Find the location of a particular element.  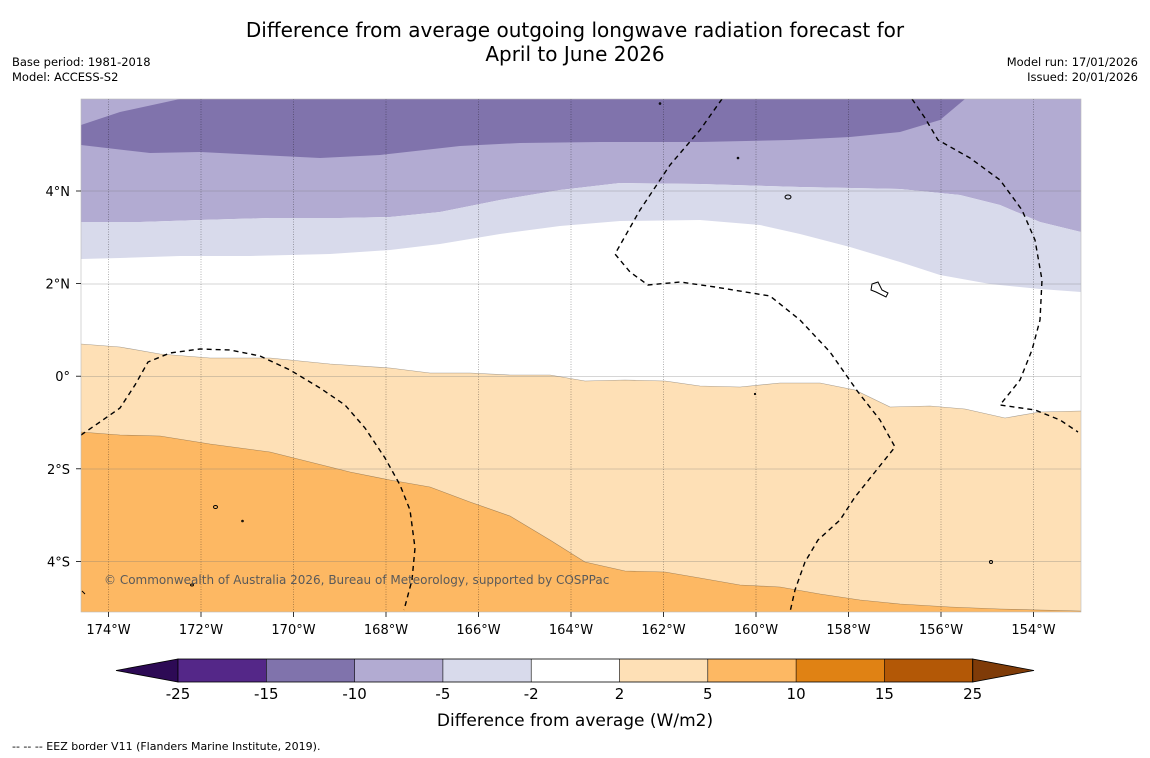

colorbar-tick-label: 5 is located at coordinates (708, 694).